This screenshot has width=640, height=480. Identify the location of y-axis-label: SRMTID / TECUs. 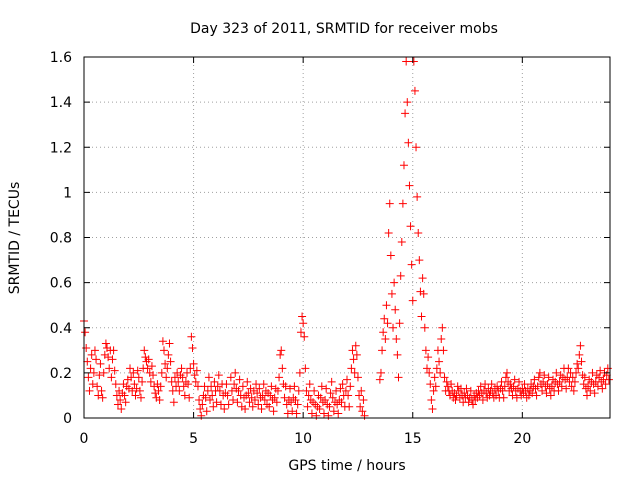
(15, 238).